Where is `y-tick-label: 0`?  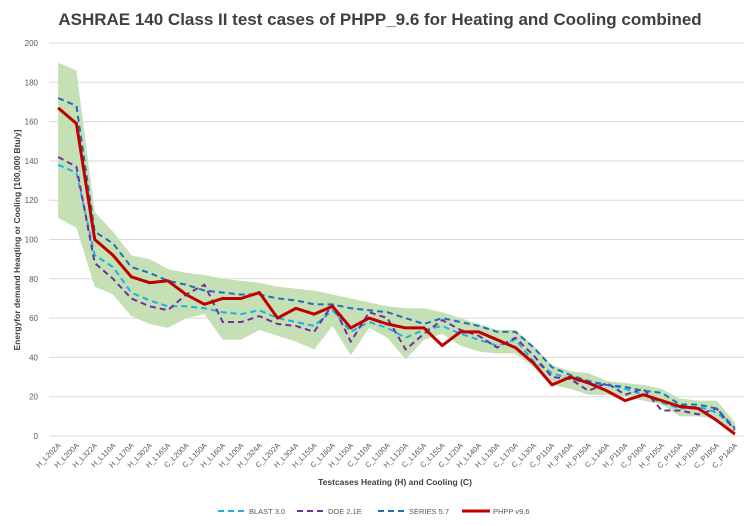
y-tick-label: 0 is located at coordinates (36, 436).